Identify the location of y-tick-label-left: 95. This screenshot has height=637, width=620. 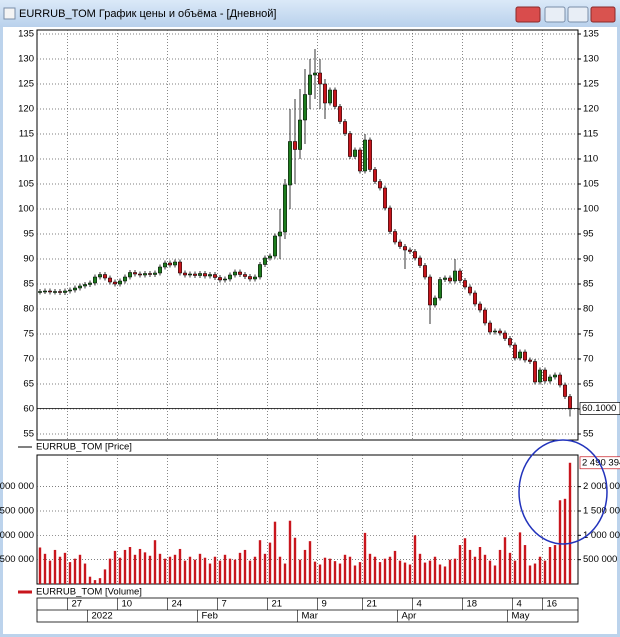
(28, 234).